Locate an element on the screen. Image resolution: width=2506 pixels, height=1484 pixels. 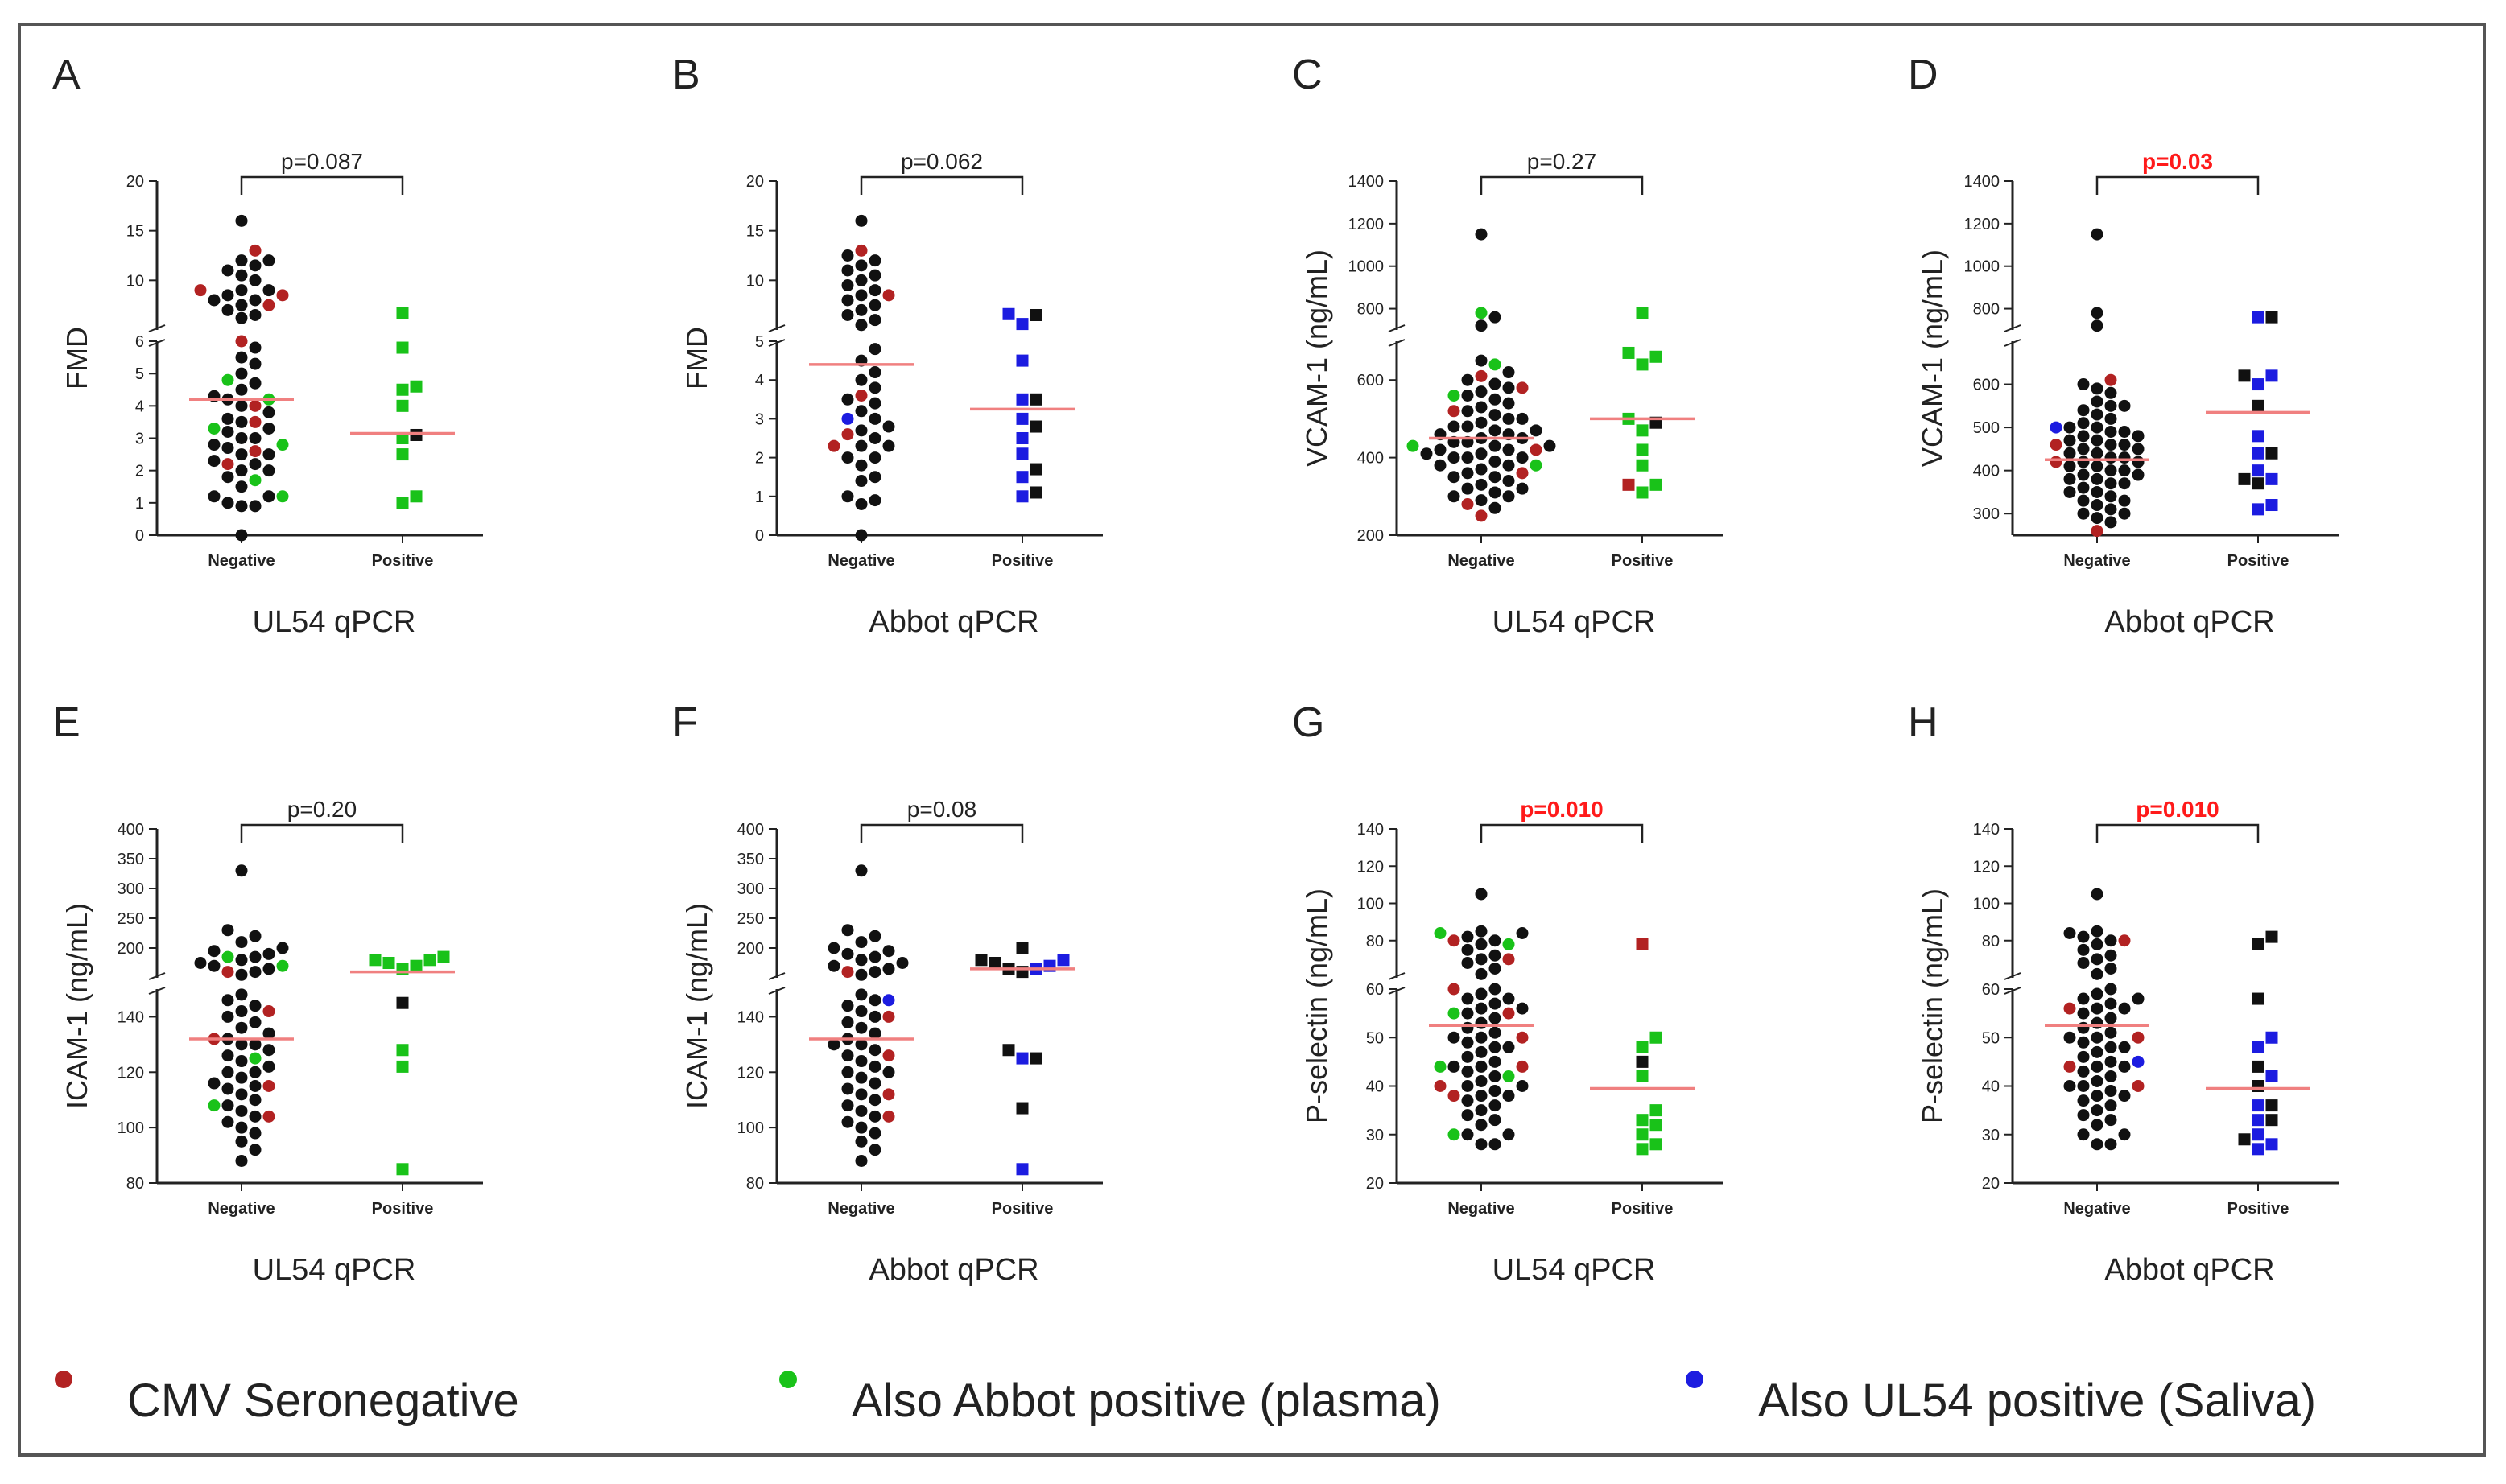
y-tick-label: 50 is located at coordinates (1991, 1038).